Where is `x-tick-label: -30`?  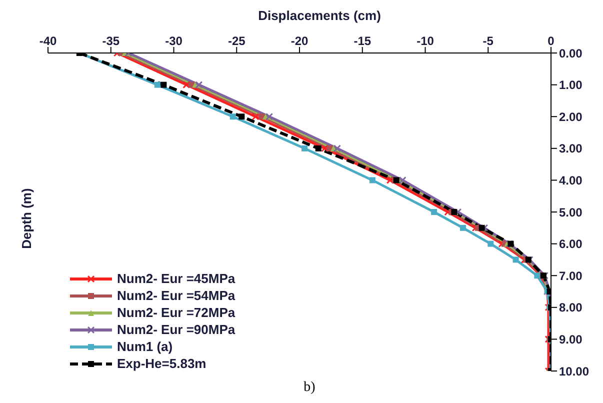
x-tick-label: -30 is located at coordinates (174, 41).